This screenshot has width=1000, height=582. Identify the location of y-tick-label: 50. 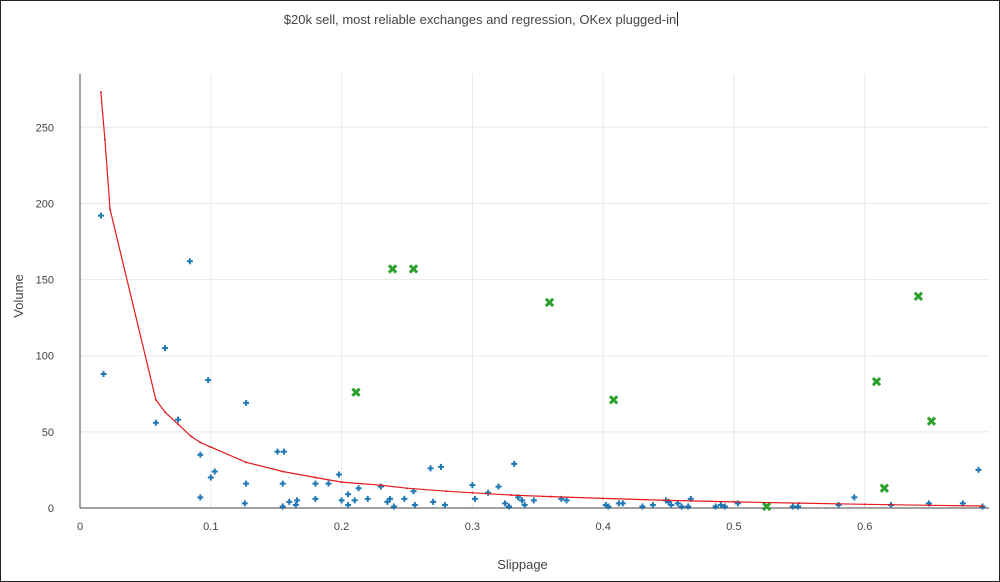
(48, 433).